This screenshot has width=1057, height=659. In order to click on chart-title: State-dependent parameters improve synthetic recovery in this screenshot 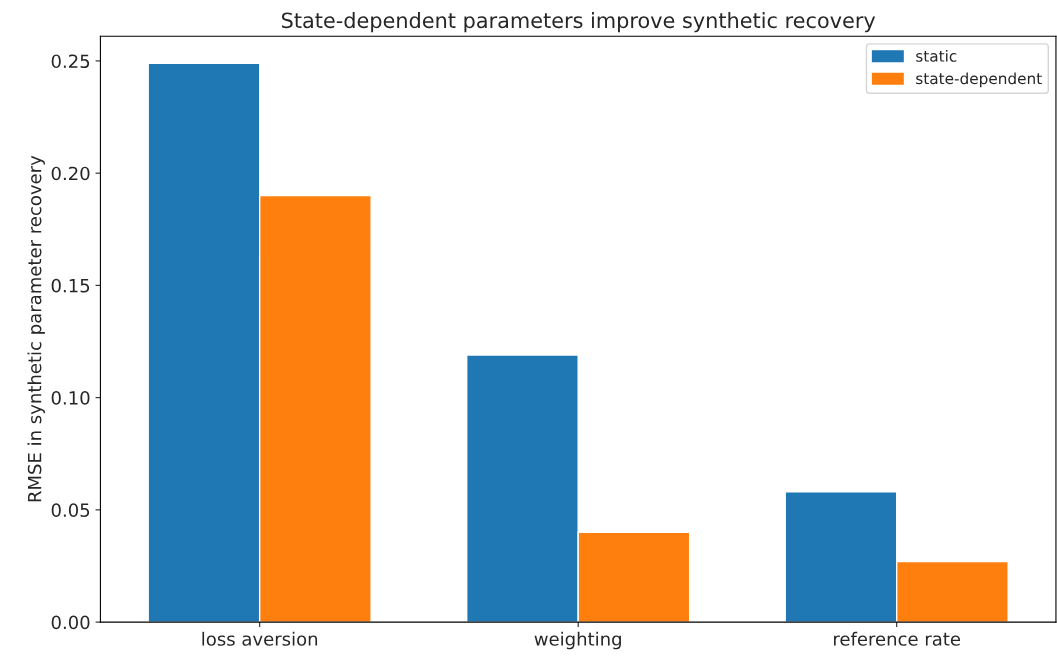, I will do `click(578, 22)`.